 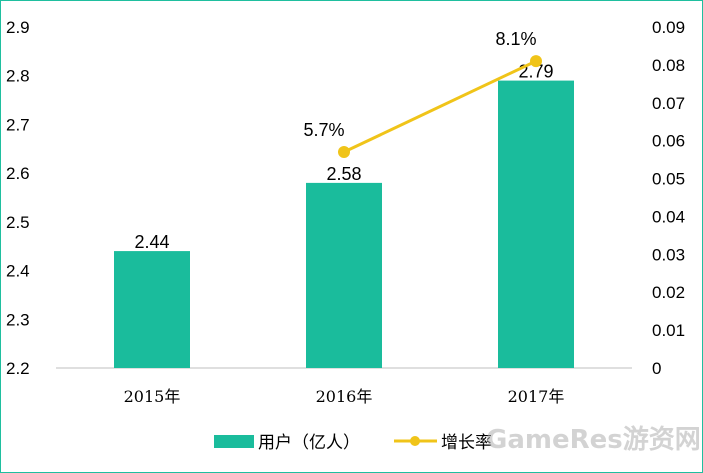 I want to click on right-y-axis: 0 0.01 0.02 0.03 0.04 0.05 0.06 0.07 0.08 0.09, so click(x=668, y=198).